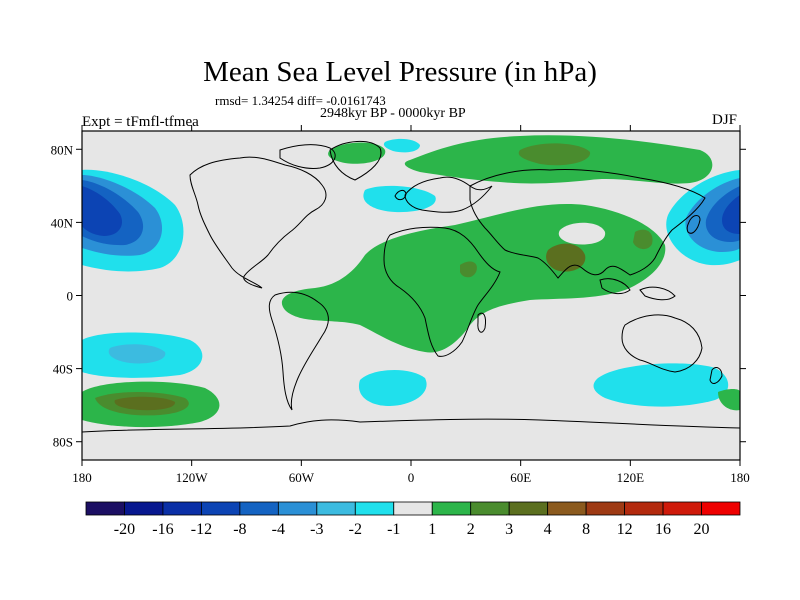 This screenshot has width=800, height=600. I want to click on africa-coast, so click(442, 291).